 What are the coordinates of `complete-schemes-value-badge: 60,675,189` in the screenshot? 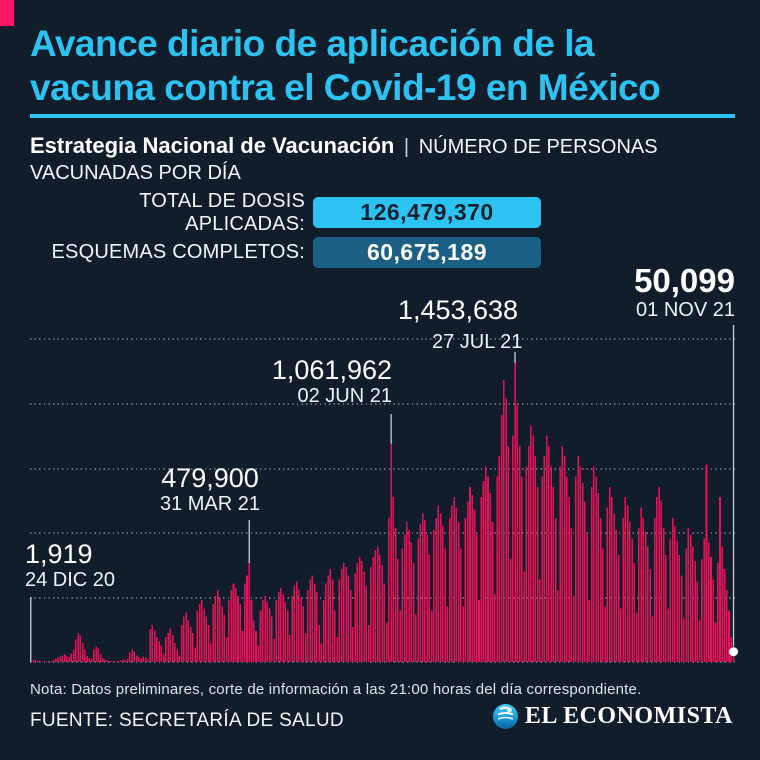 It's located at (427, 252).